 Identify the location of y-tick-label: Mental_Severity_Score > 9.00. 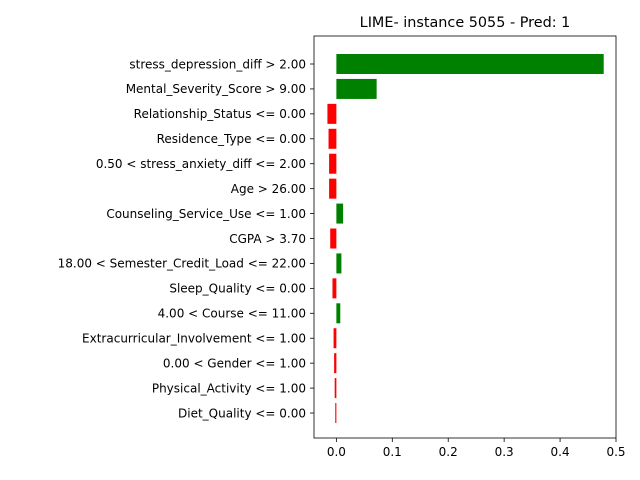
(216, 89).